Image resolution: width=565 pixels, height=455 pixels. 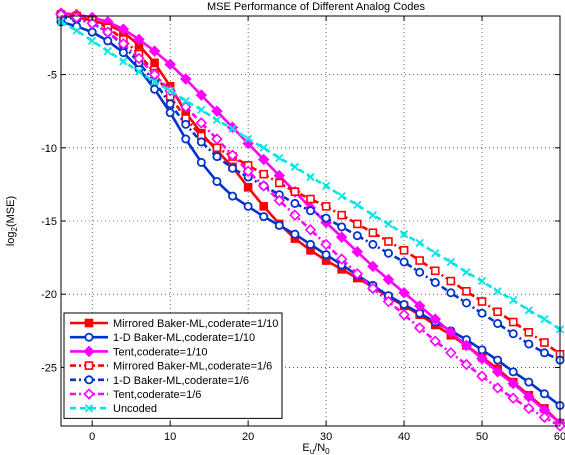 I want to click on legend-label: Mirrored Baker-ML,coderate=1/6, so click(x=192, y=367).